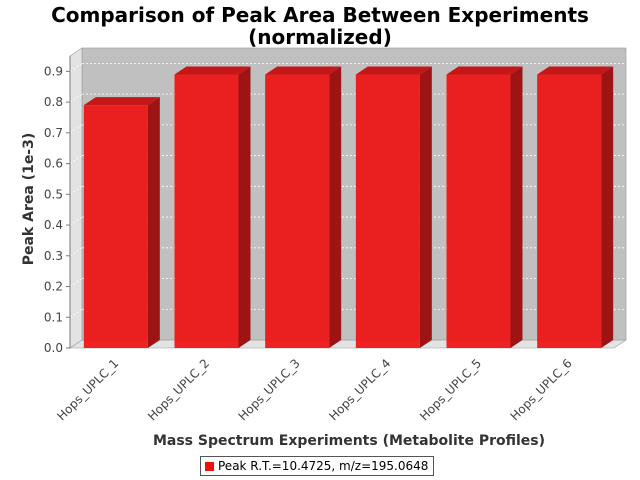  Describe the element at coordinates (53, 102) in the screenshot. I see `y-tick-label: 0.8` at that location.